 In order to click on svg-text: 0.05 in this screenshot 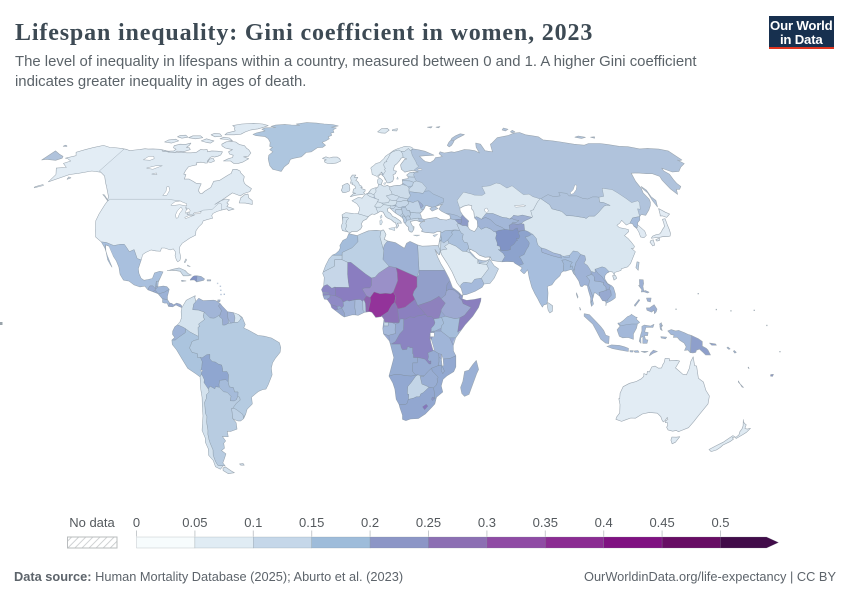, I will do `click(194, 522)`.